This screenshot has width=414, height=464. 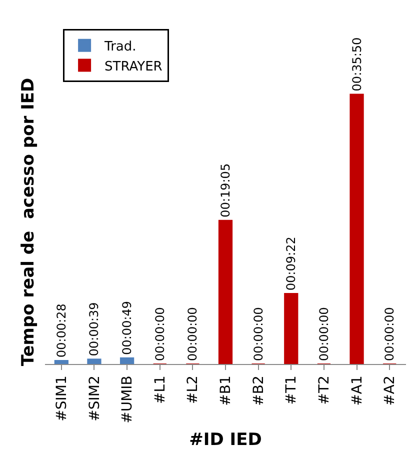 What do you see at coordinates (94, 399) in the screenshot?
I see `x-tick-label: #SIM2` at bounding box center [94, 399].